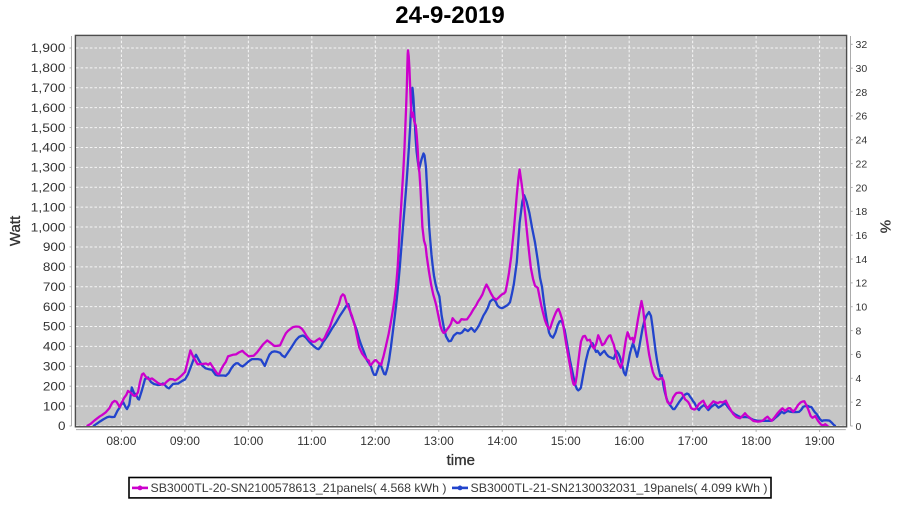 Image resolution: width=900 pixels, height=505 pixels. Describe the element at coordinates (859, 379) in the screenshot. I see `svg-text: 4` at that location.